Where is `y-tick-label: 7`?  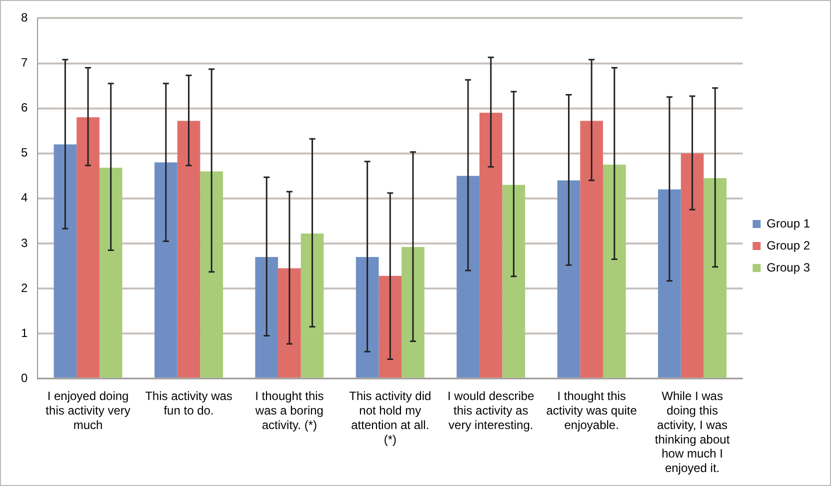 y-tick-label: 7 is located at coordinates (24, 63).